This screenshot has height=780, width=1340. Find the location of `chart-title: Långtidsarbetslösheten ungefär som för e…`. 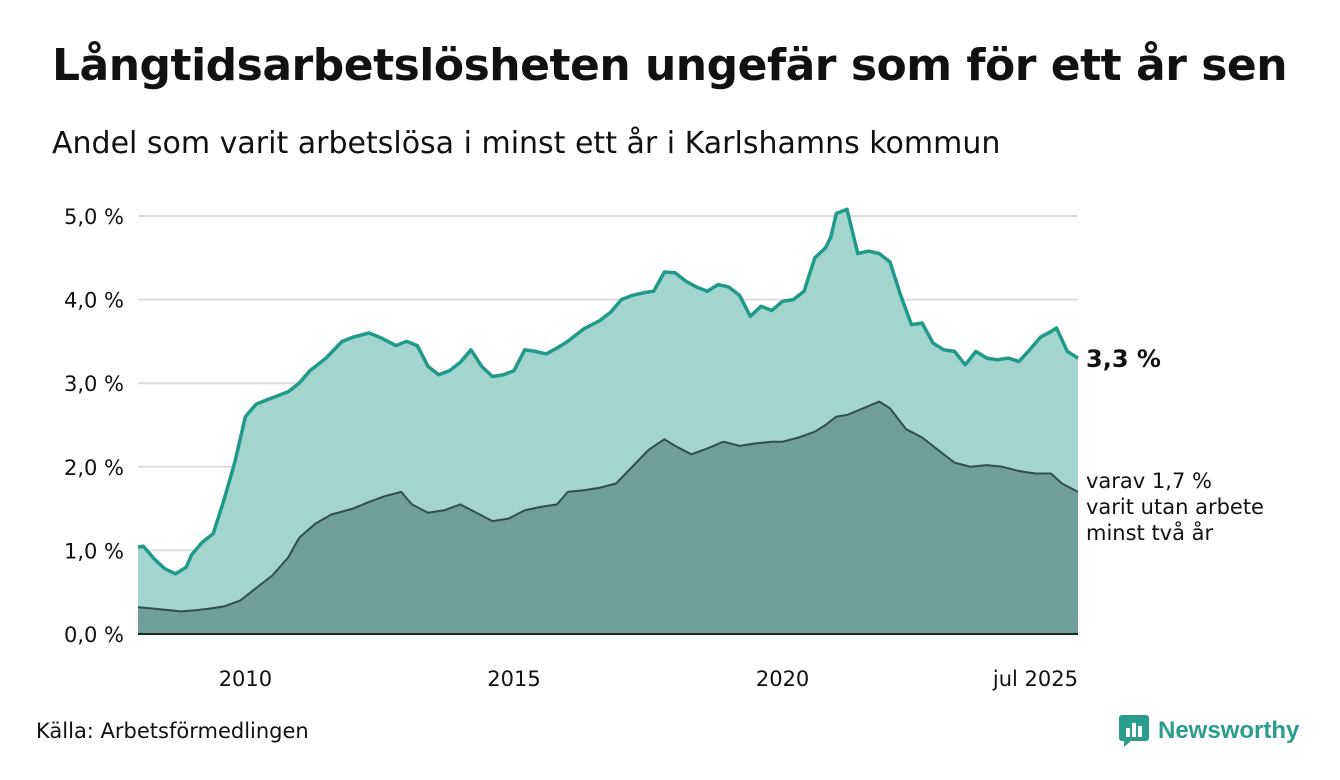

chart-title: Långtidsarbetslösheten ungefär som för e… is located at coordinates (670, 65).